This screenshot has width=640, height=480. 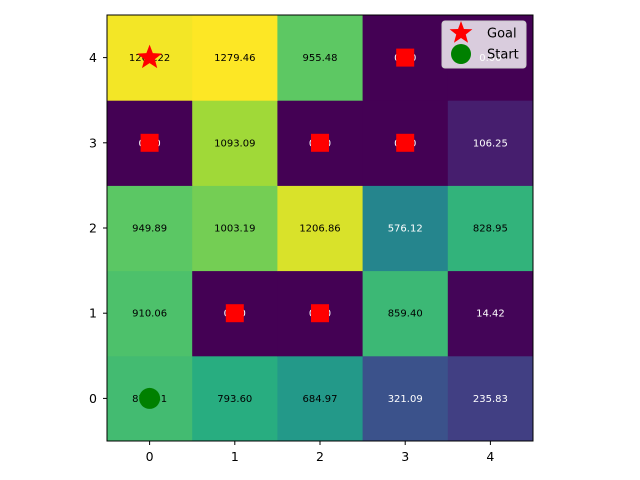 What do you see at coordinates (461, 32) in the screenshot?
I see `legend-goal-icon` at bounding box center [461, 32].